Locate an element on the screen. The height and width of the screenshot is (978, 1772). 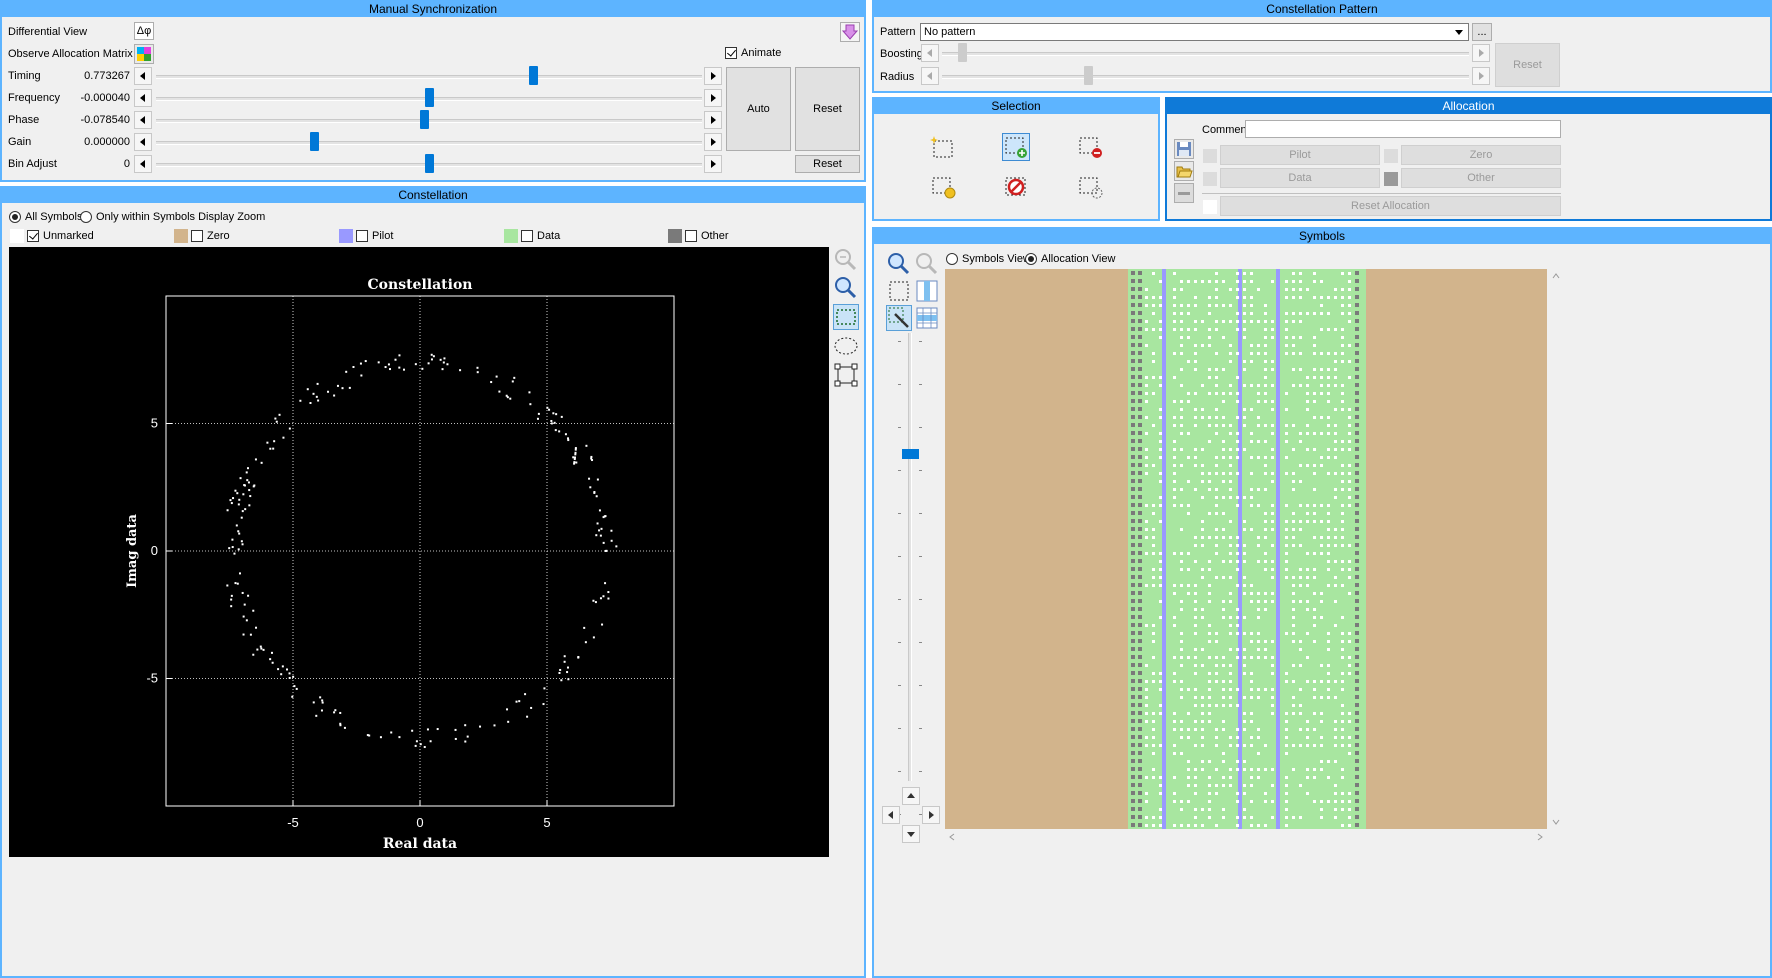
boosting-decrease is located at coordinates (930, 53).